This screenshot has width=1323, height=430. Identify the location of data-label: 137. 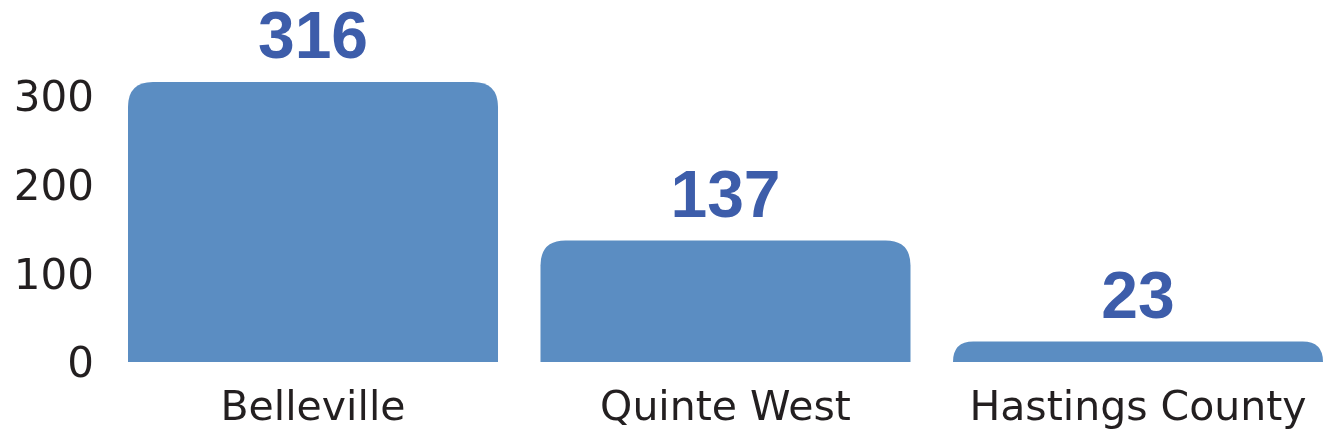
(725, 193).